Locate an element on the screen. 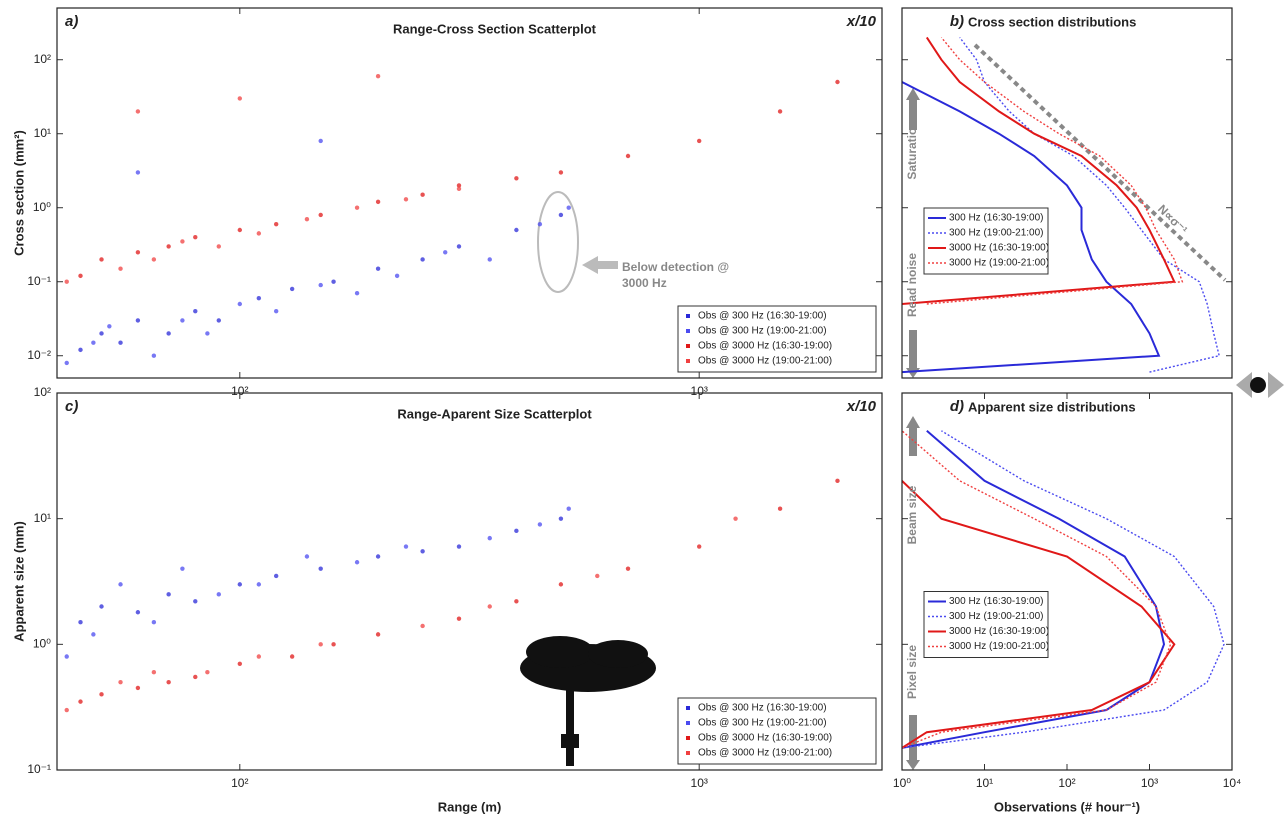 The image size is (1288, 827). y-axis-label: Cross section (mm²) is located at coordinates (18, 193).